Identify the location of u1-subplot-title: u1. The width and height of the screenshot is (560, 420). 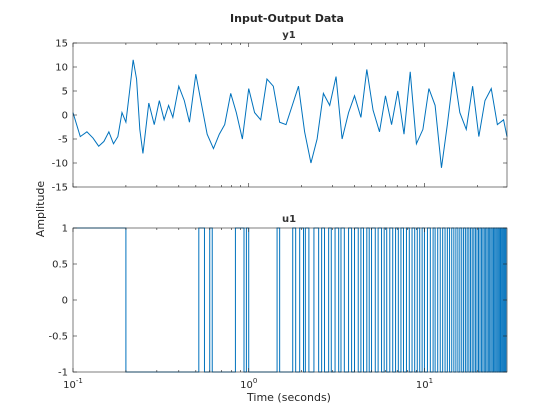
(289, 219).